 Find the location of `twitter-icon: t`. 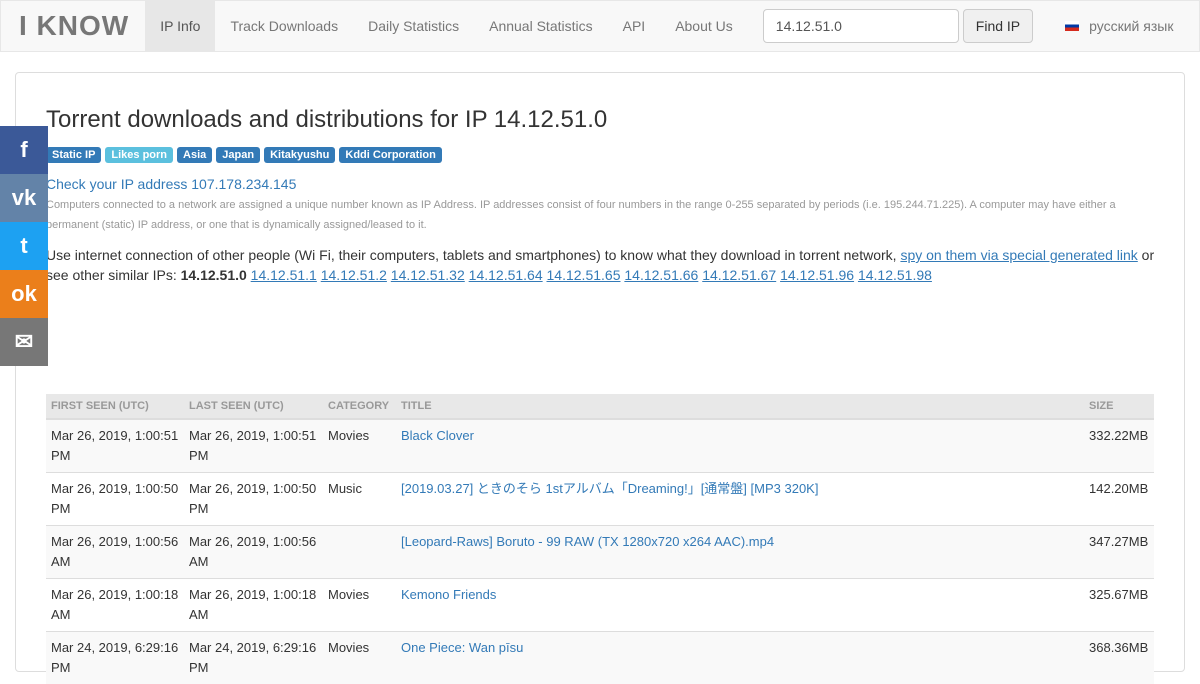

twitter-icon: t is located at coordinates (23, 246).